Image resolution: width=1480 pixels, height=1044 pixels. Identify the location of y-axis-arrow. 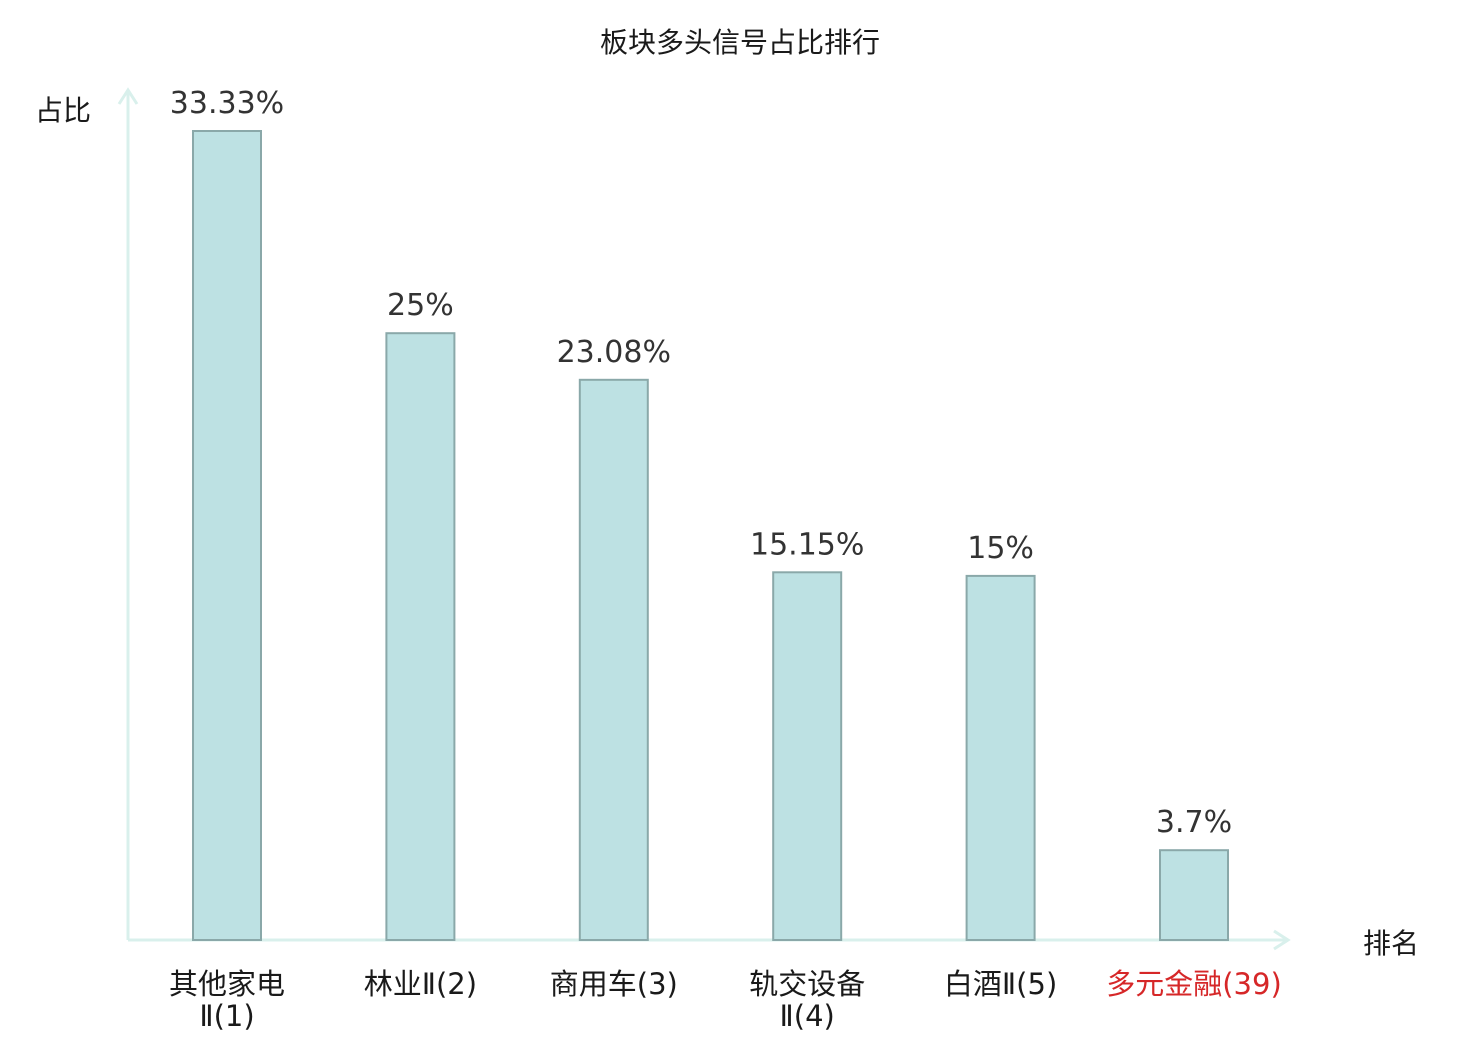
(128, 96).